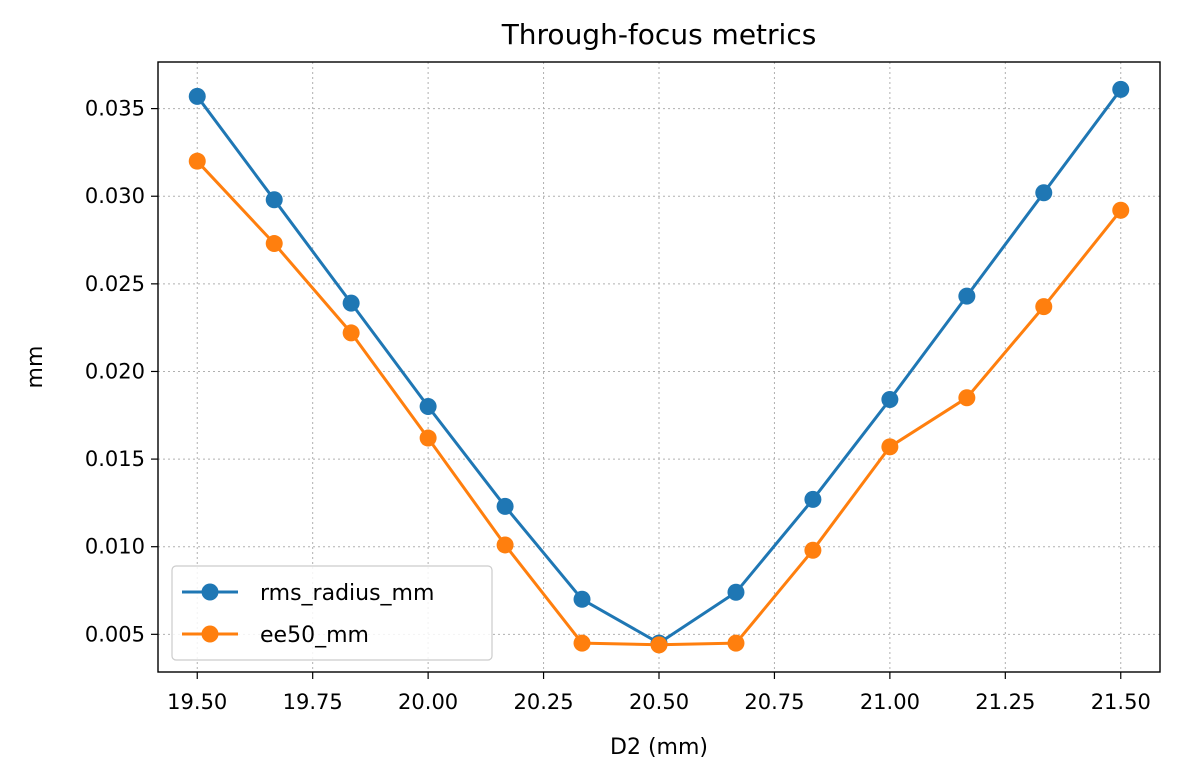 The image size is (1179, 781). Describe the element at coordinates (115, 196) in the screenshot. I see `y-tick-label: 0.030` at that location.